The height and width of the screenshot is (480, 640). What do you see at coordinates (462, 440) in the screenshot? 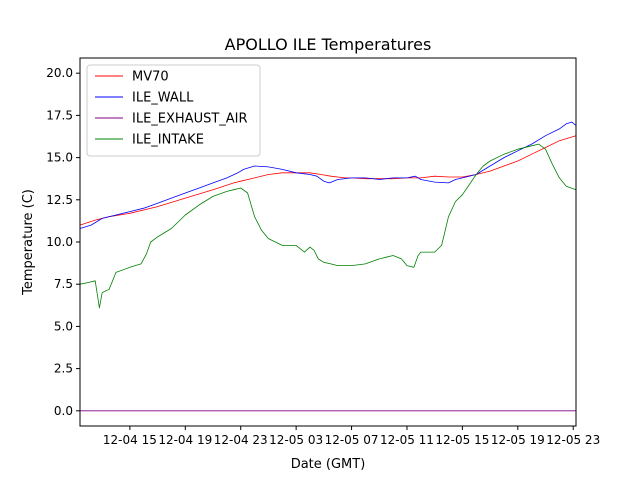
I see `x-tick-label: 12-05 15` at bounding box center [462, 440].